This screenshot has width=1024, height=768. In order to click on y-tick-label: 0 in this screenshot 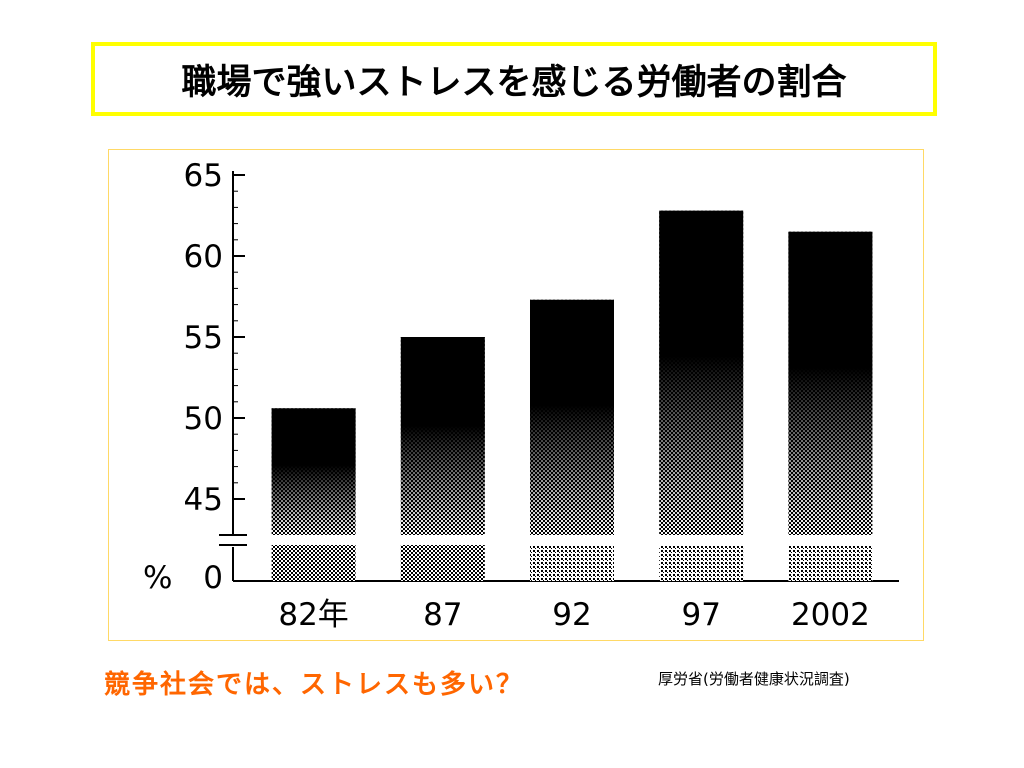, I will do `click(213, 578)`.